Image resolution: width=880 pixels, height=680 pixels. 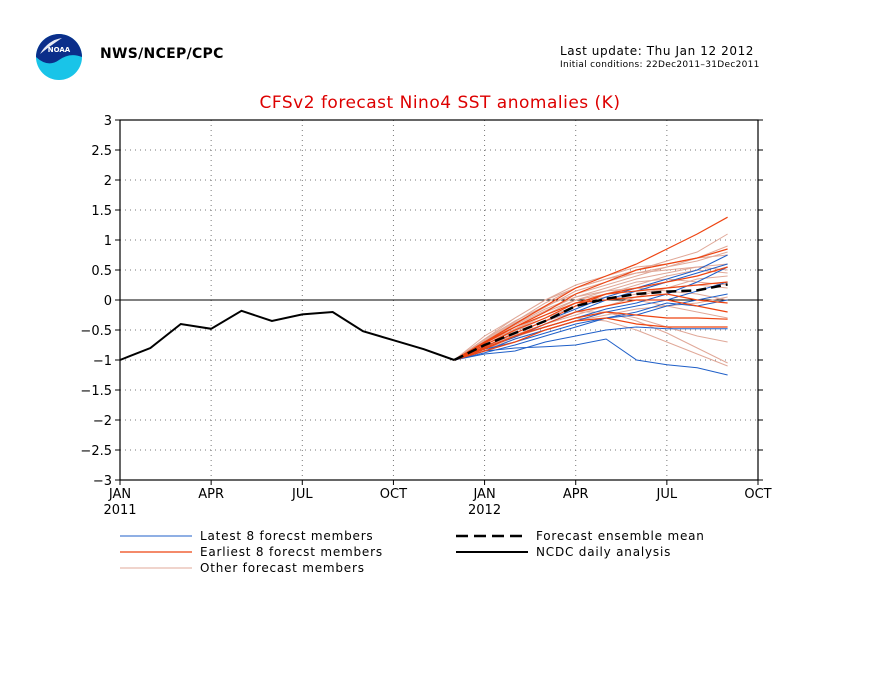 What do you see at coordinates (657, 51) in the screenshot?
I see `last-update-label: Last update: Thu Jan 12 2012` at bounding box center [657, 51].